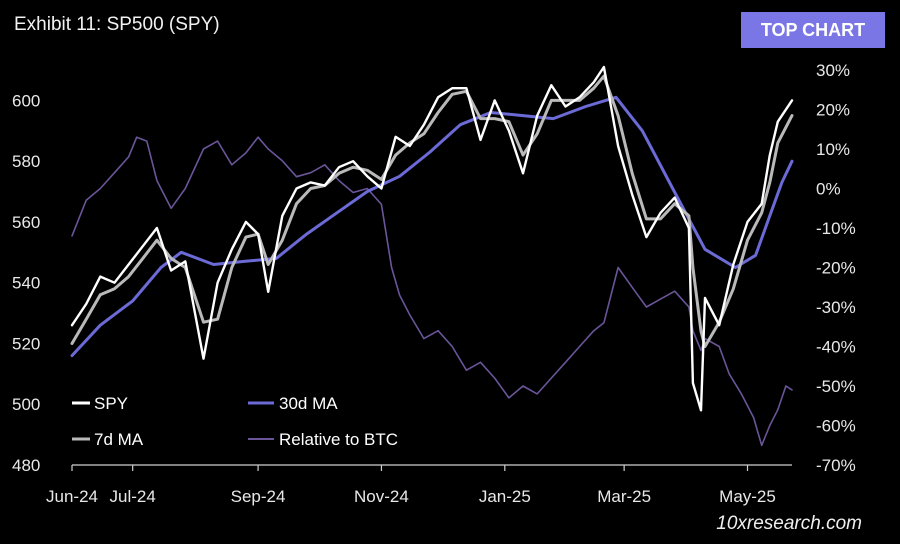  I want to click on legend: SPY 30d MA 7d MA Relative to BTC, so click(235, 421).